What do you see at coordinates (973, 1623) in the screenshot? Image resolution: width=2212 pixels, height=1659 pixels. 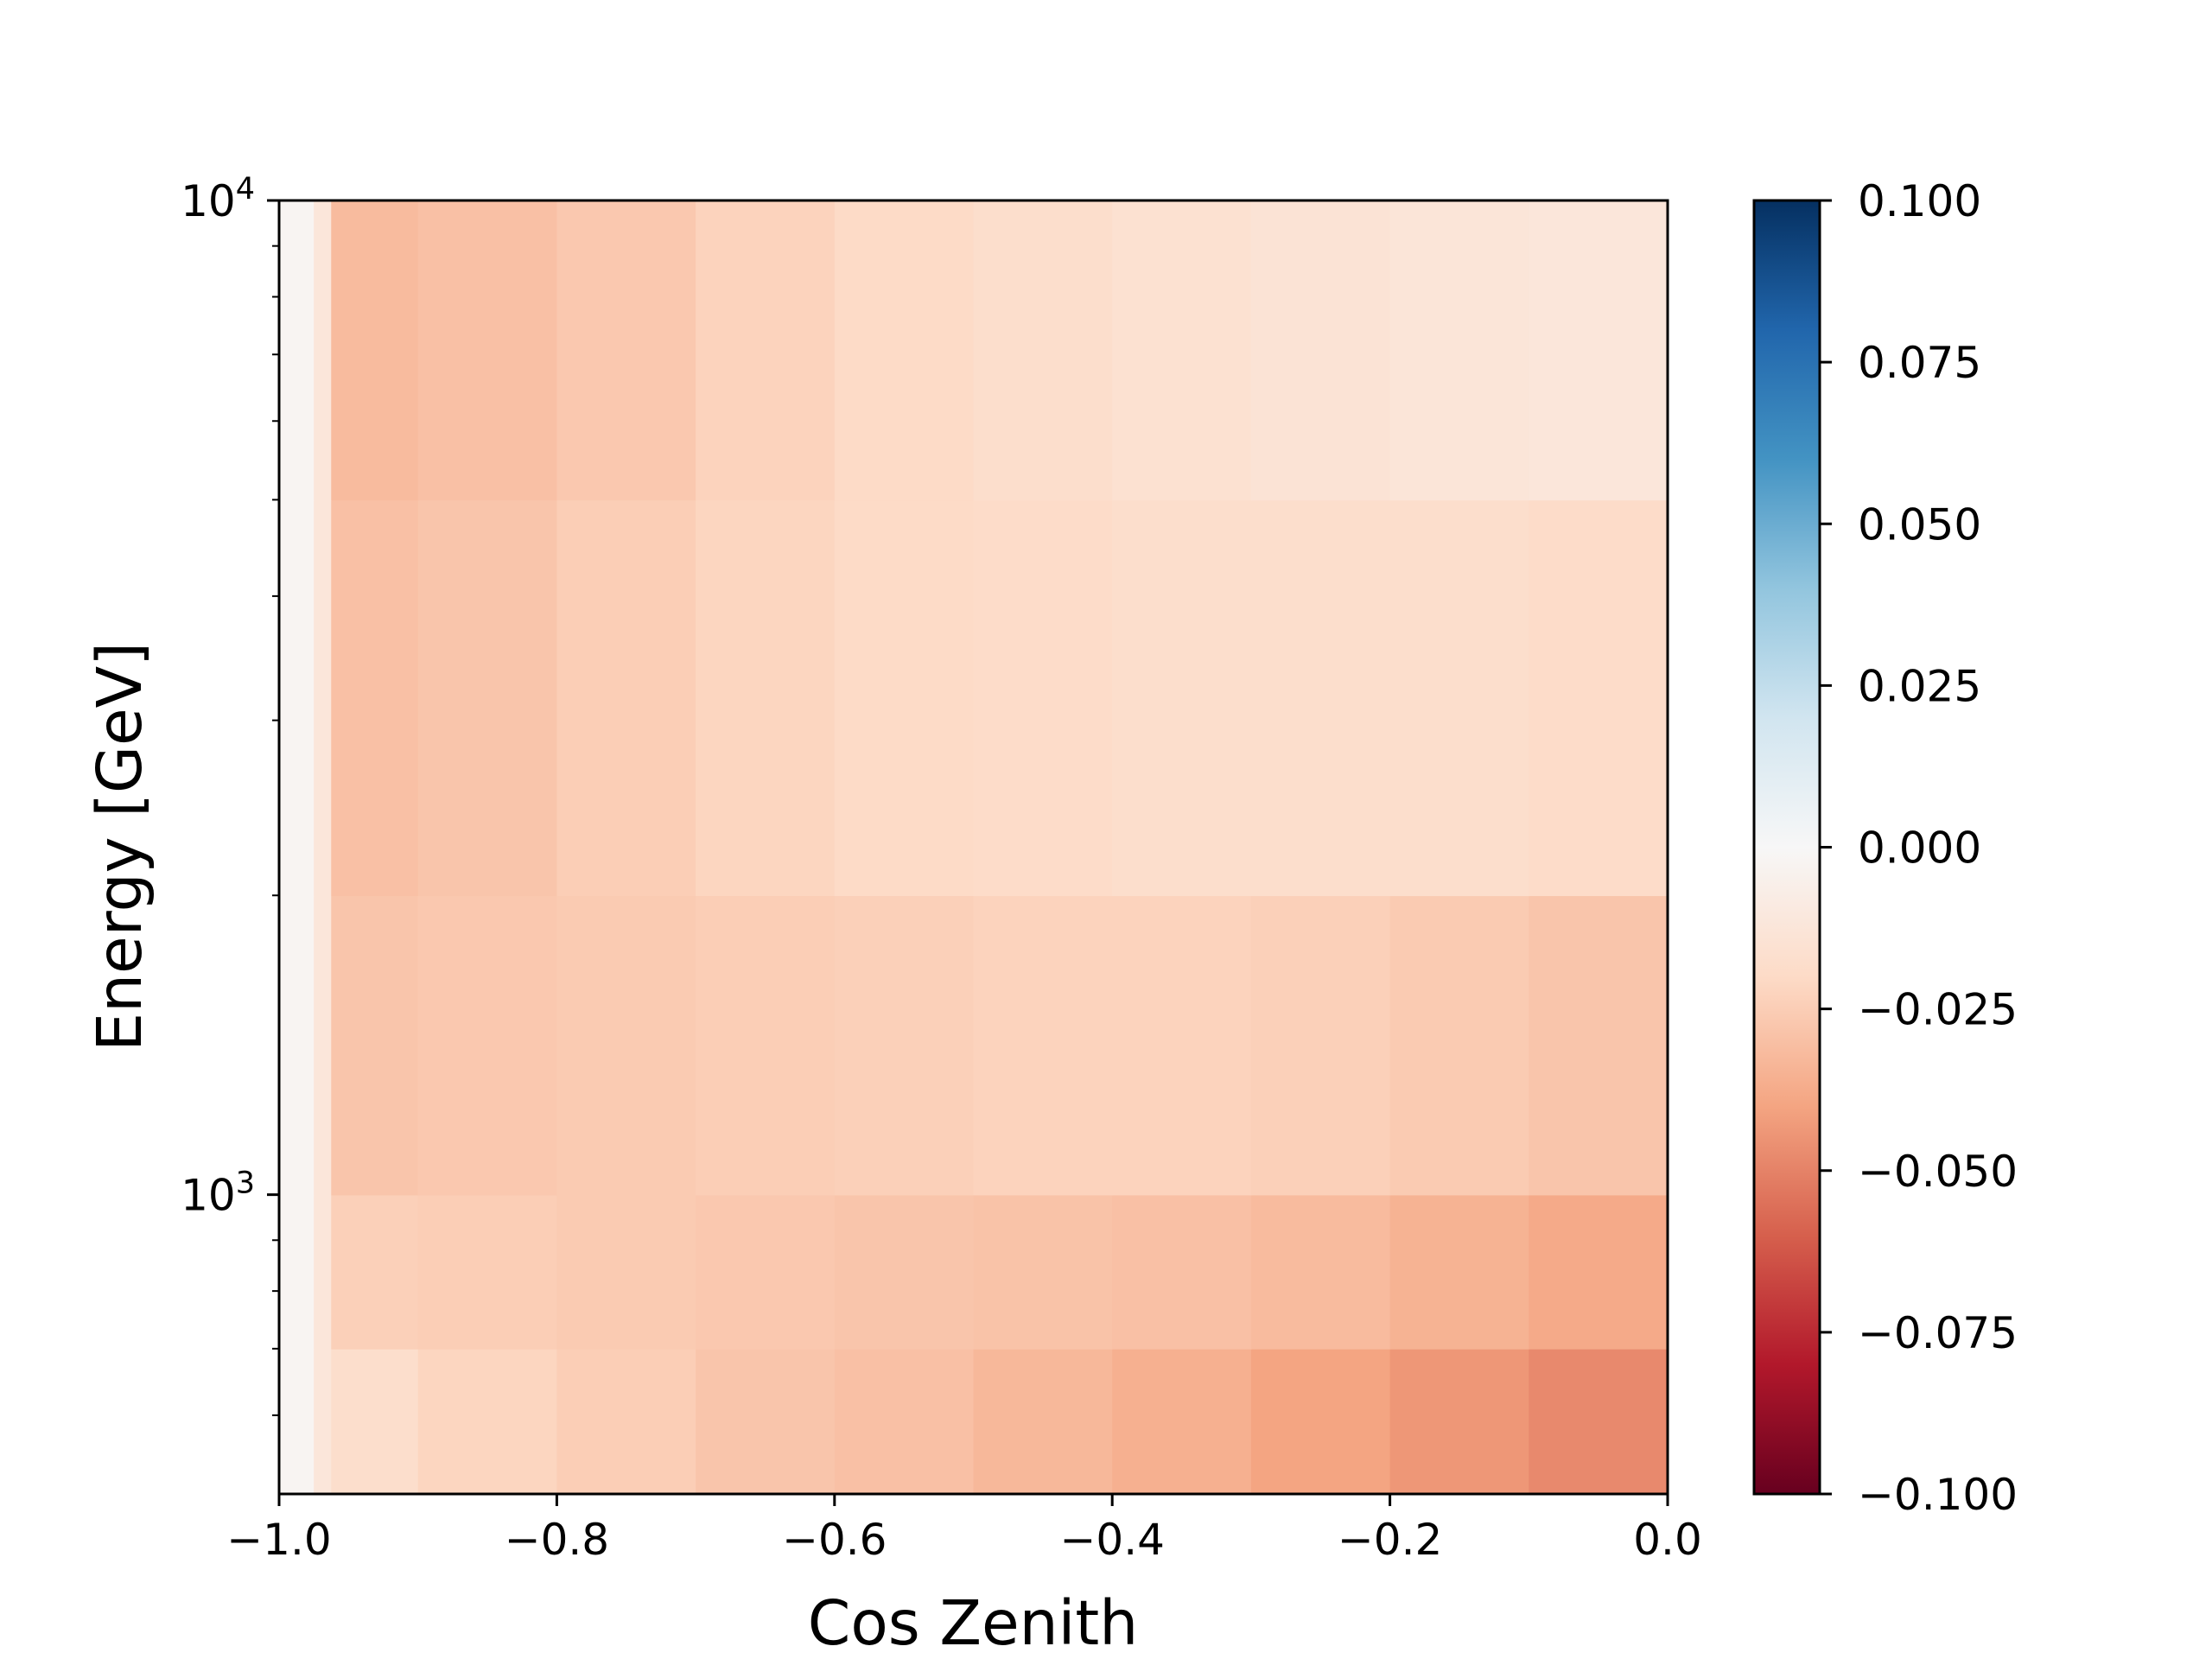 I see `x-axis-label: Cos Zenith` at bounding box center [973, 1623].